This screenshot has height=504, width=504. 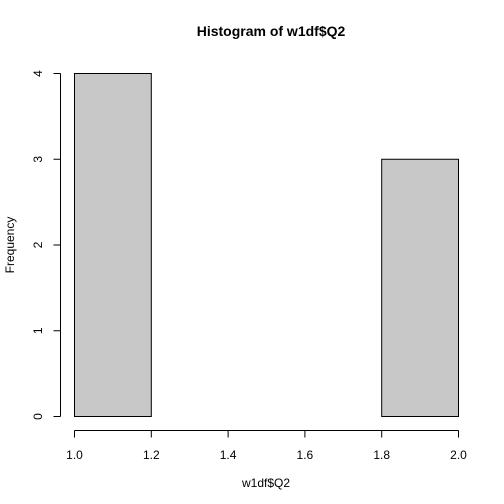 I want to click on x-tick-label: 1.4, so click(x=228, y=455).